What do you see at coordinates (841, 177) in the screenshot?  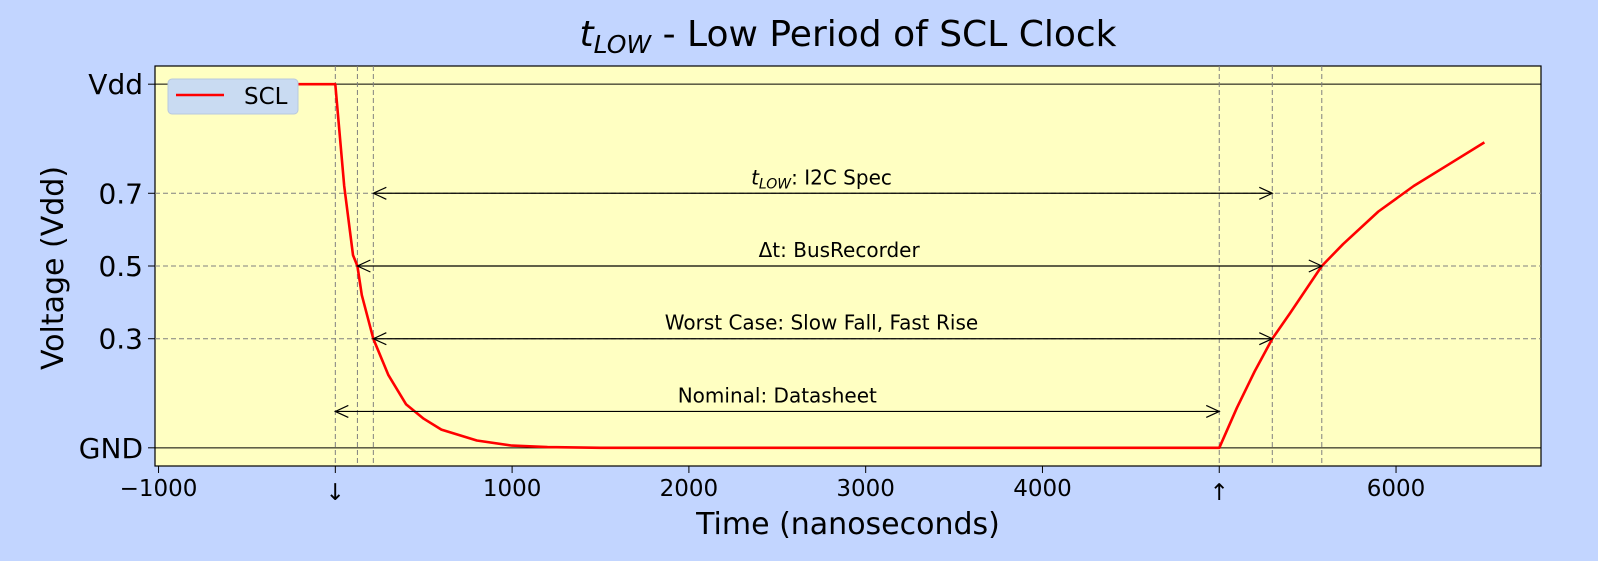 I see `annotation-text: : I2C Spec` at bounding box center [841, 177].